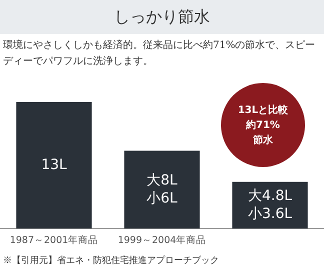  What do you see at coordinates (270, 205) in the screenshot?
I see `data-label: 大4.8L 小3.6L` at bounding box center [270, 205].